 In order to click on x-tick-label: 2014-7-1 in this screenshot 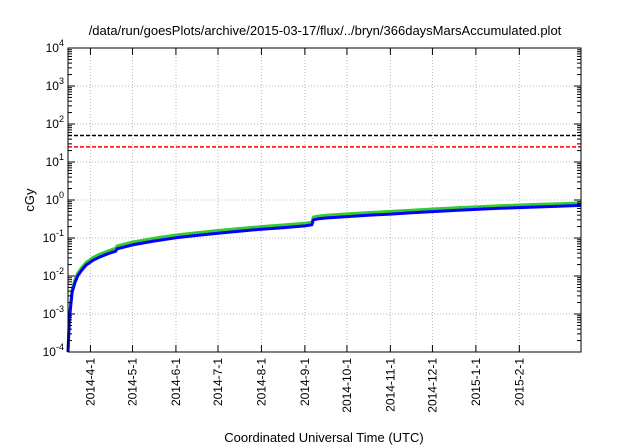, I will do `click(218, 382)`.